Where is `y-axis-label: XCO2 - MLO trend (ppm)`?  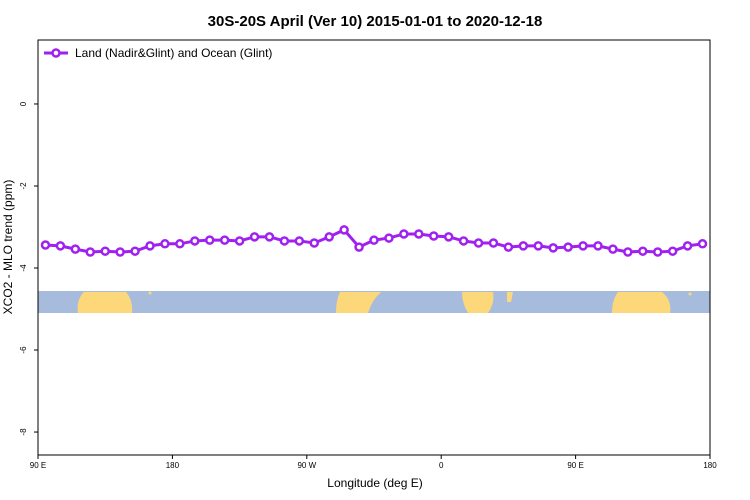
y-axis-label: XCO2 - MLO trend (ppm) is located at coordinates (8, 247).